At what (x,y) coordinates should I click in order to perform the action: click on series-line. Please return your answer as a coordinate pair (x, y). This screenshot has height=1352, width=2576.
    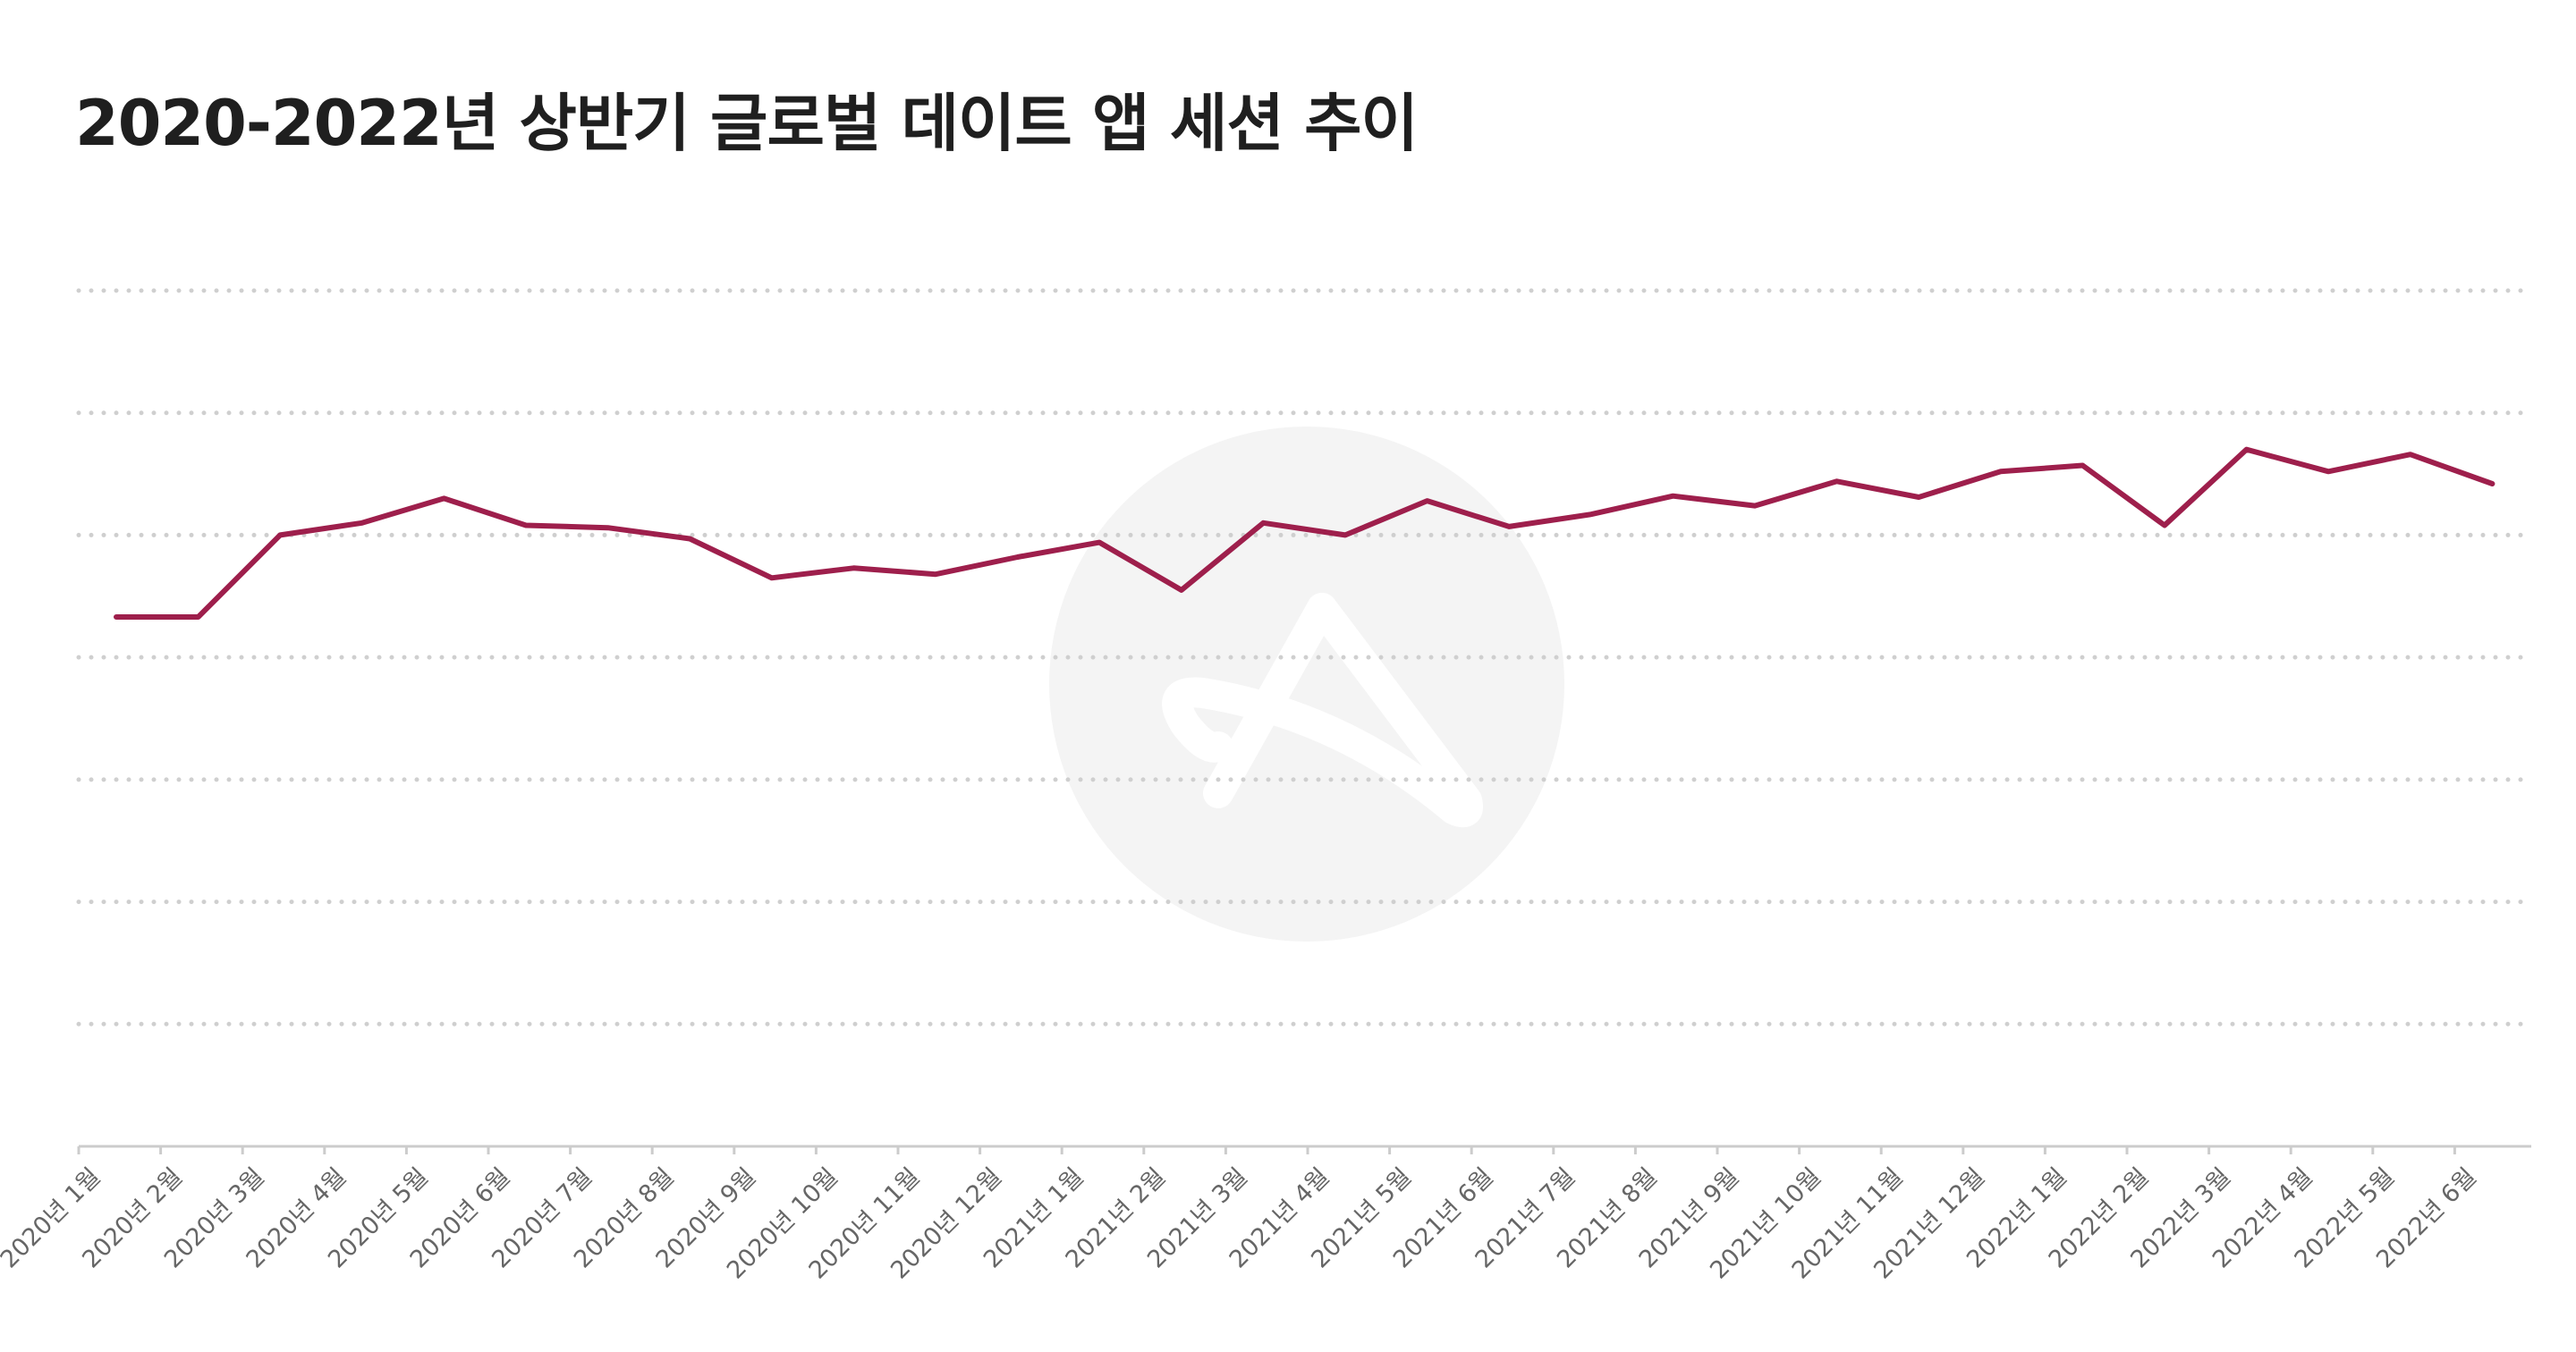
    Looking at the image, I should click on (1305, 533).